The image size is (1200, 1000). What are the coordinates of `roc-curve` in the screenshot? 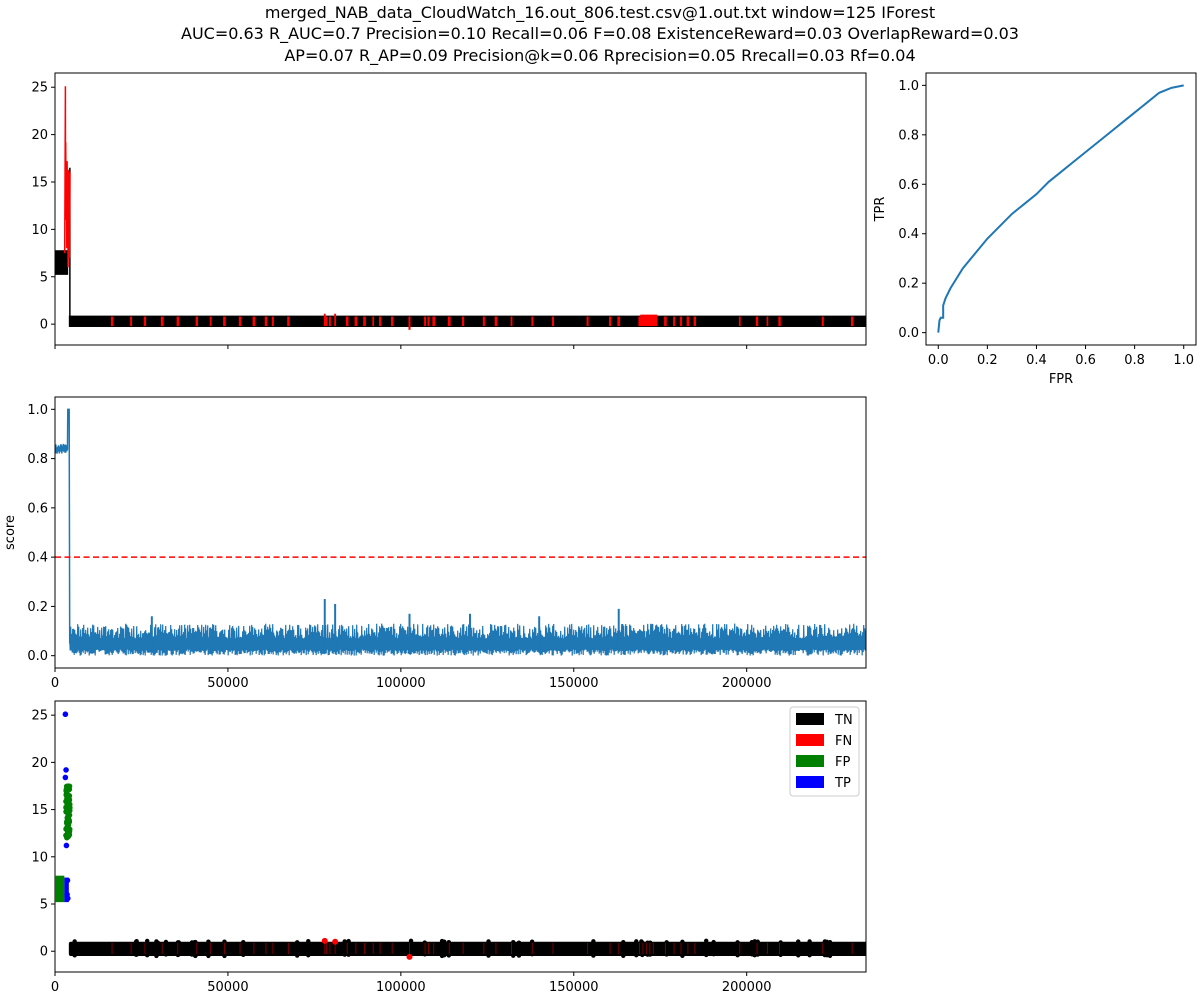 It's located at (1060, 208).